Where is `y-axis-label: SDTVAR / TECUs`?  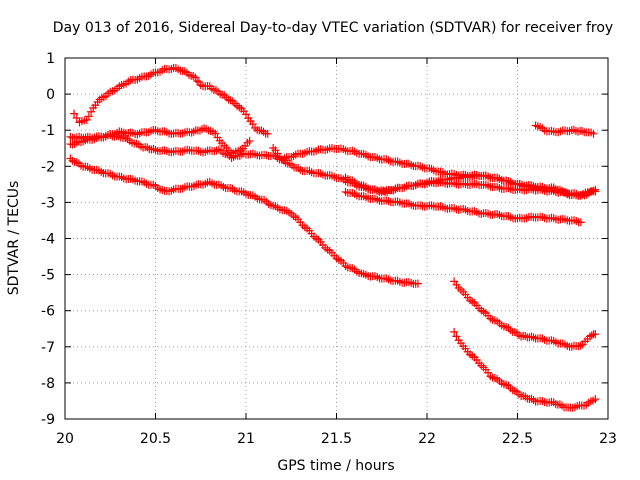
y-axis-label: SDTVAR / TECUs is located at coordinates (14, 238).